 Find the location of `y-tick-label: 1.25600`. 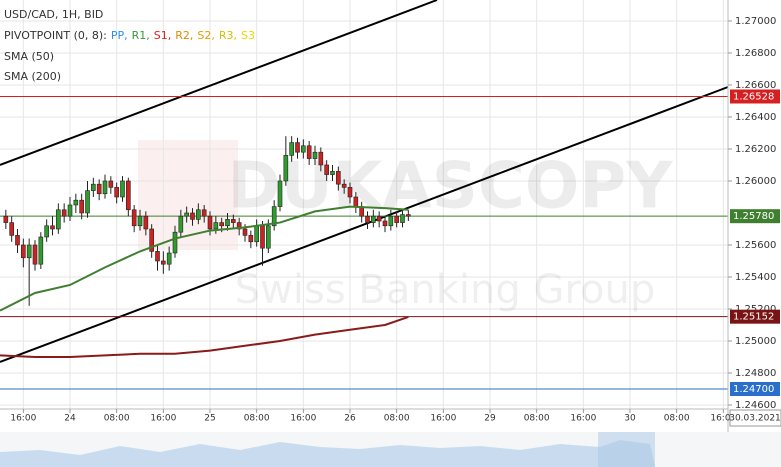

y-tick-label: 1.25600 is located at coordinates (755, 245).